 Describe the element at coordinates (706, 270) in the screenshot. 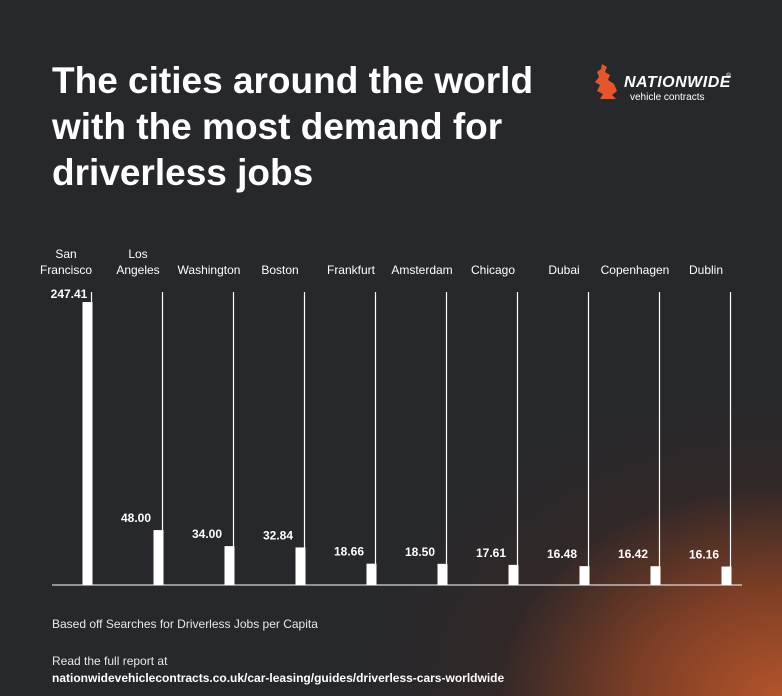

I see `category-label: Dublin` at that location.